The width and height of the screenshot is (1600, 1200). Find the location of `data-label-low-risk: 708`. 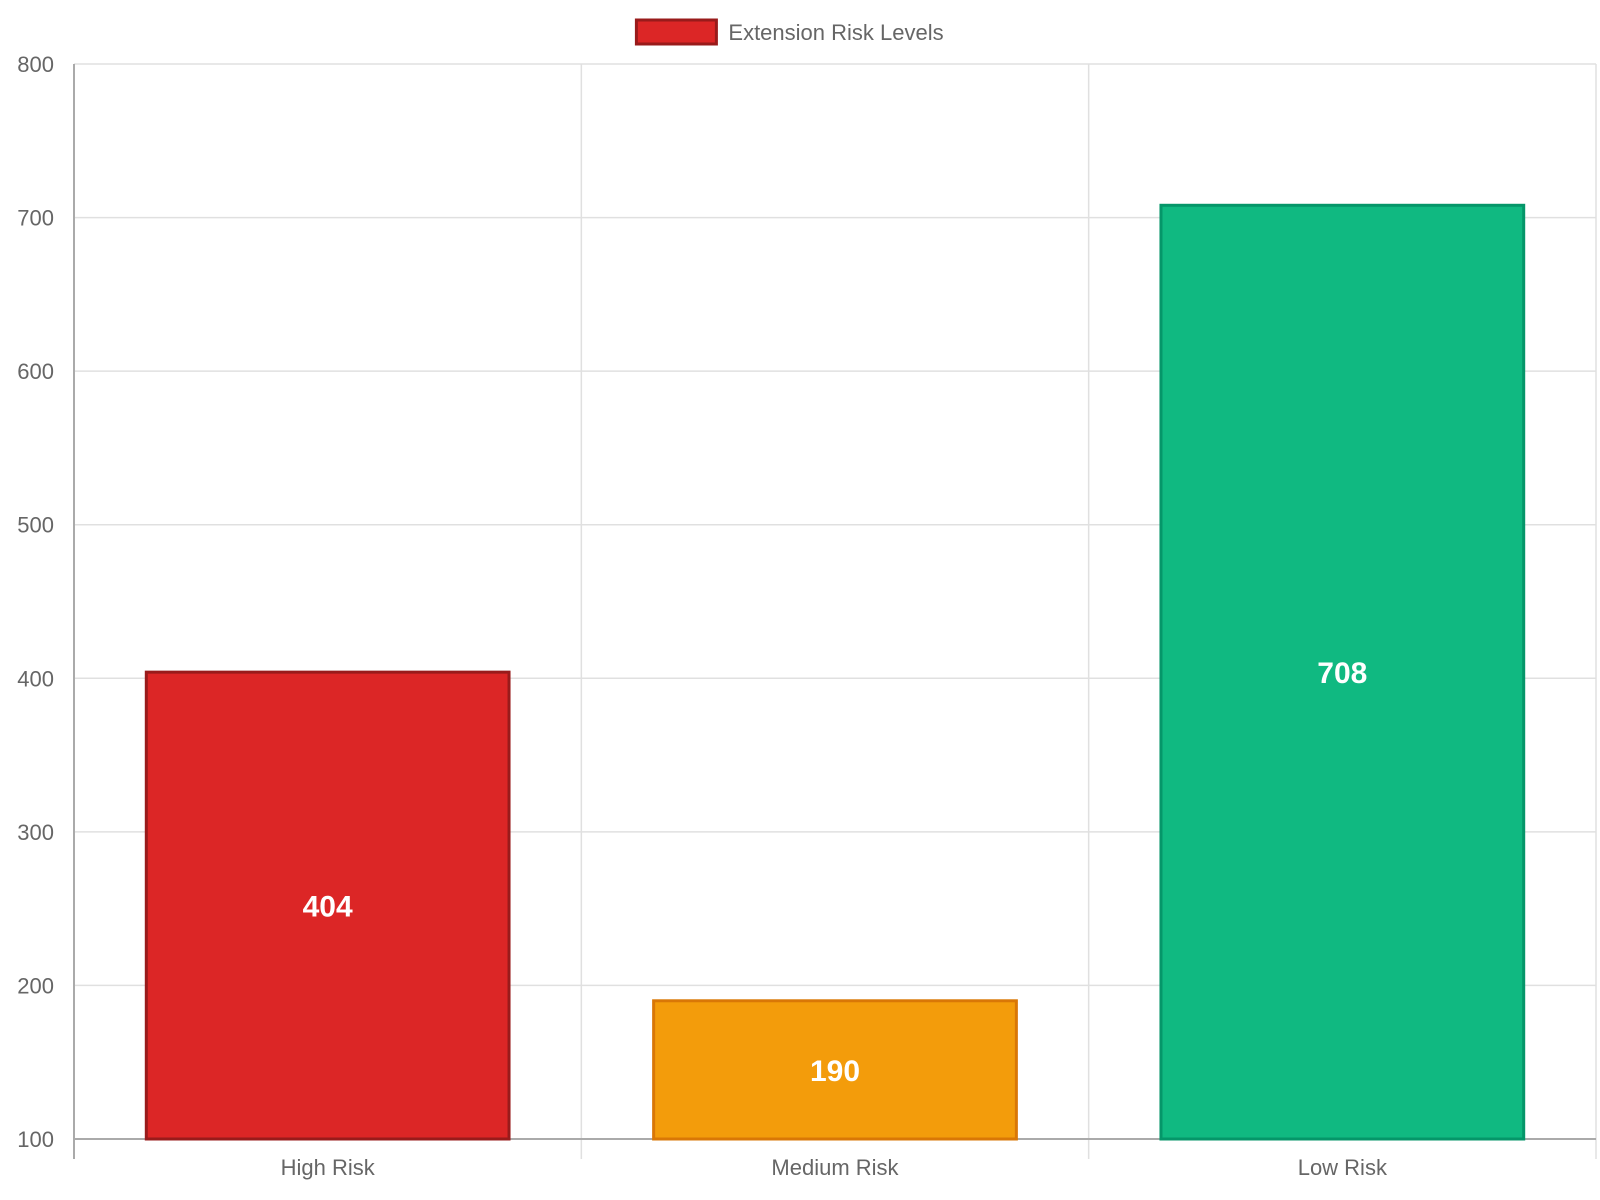

data-label-low-risk: 708 is located at coordinates (1342, 673).